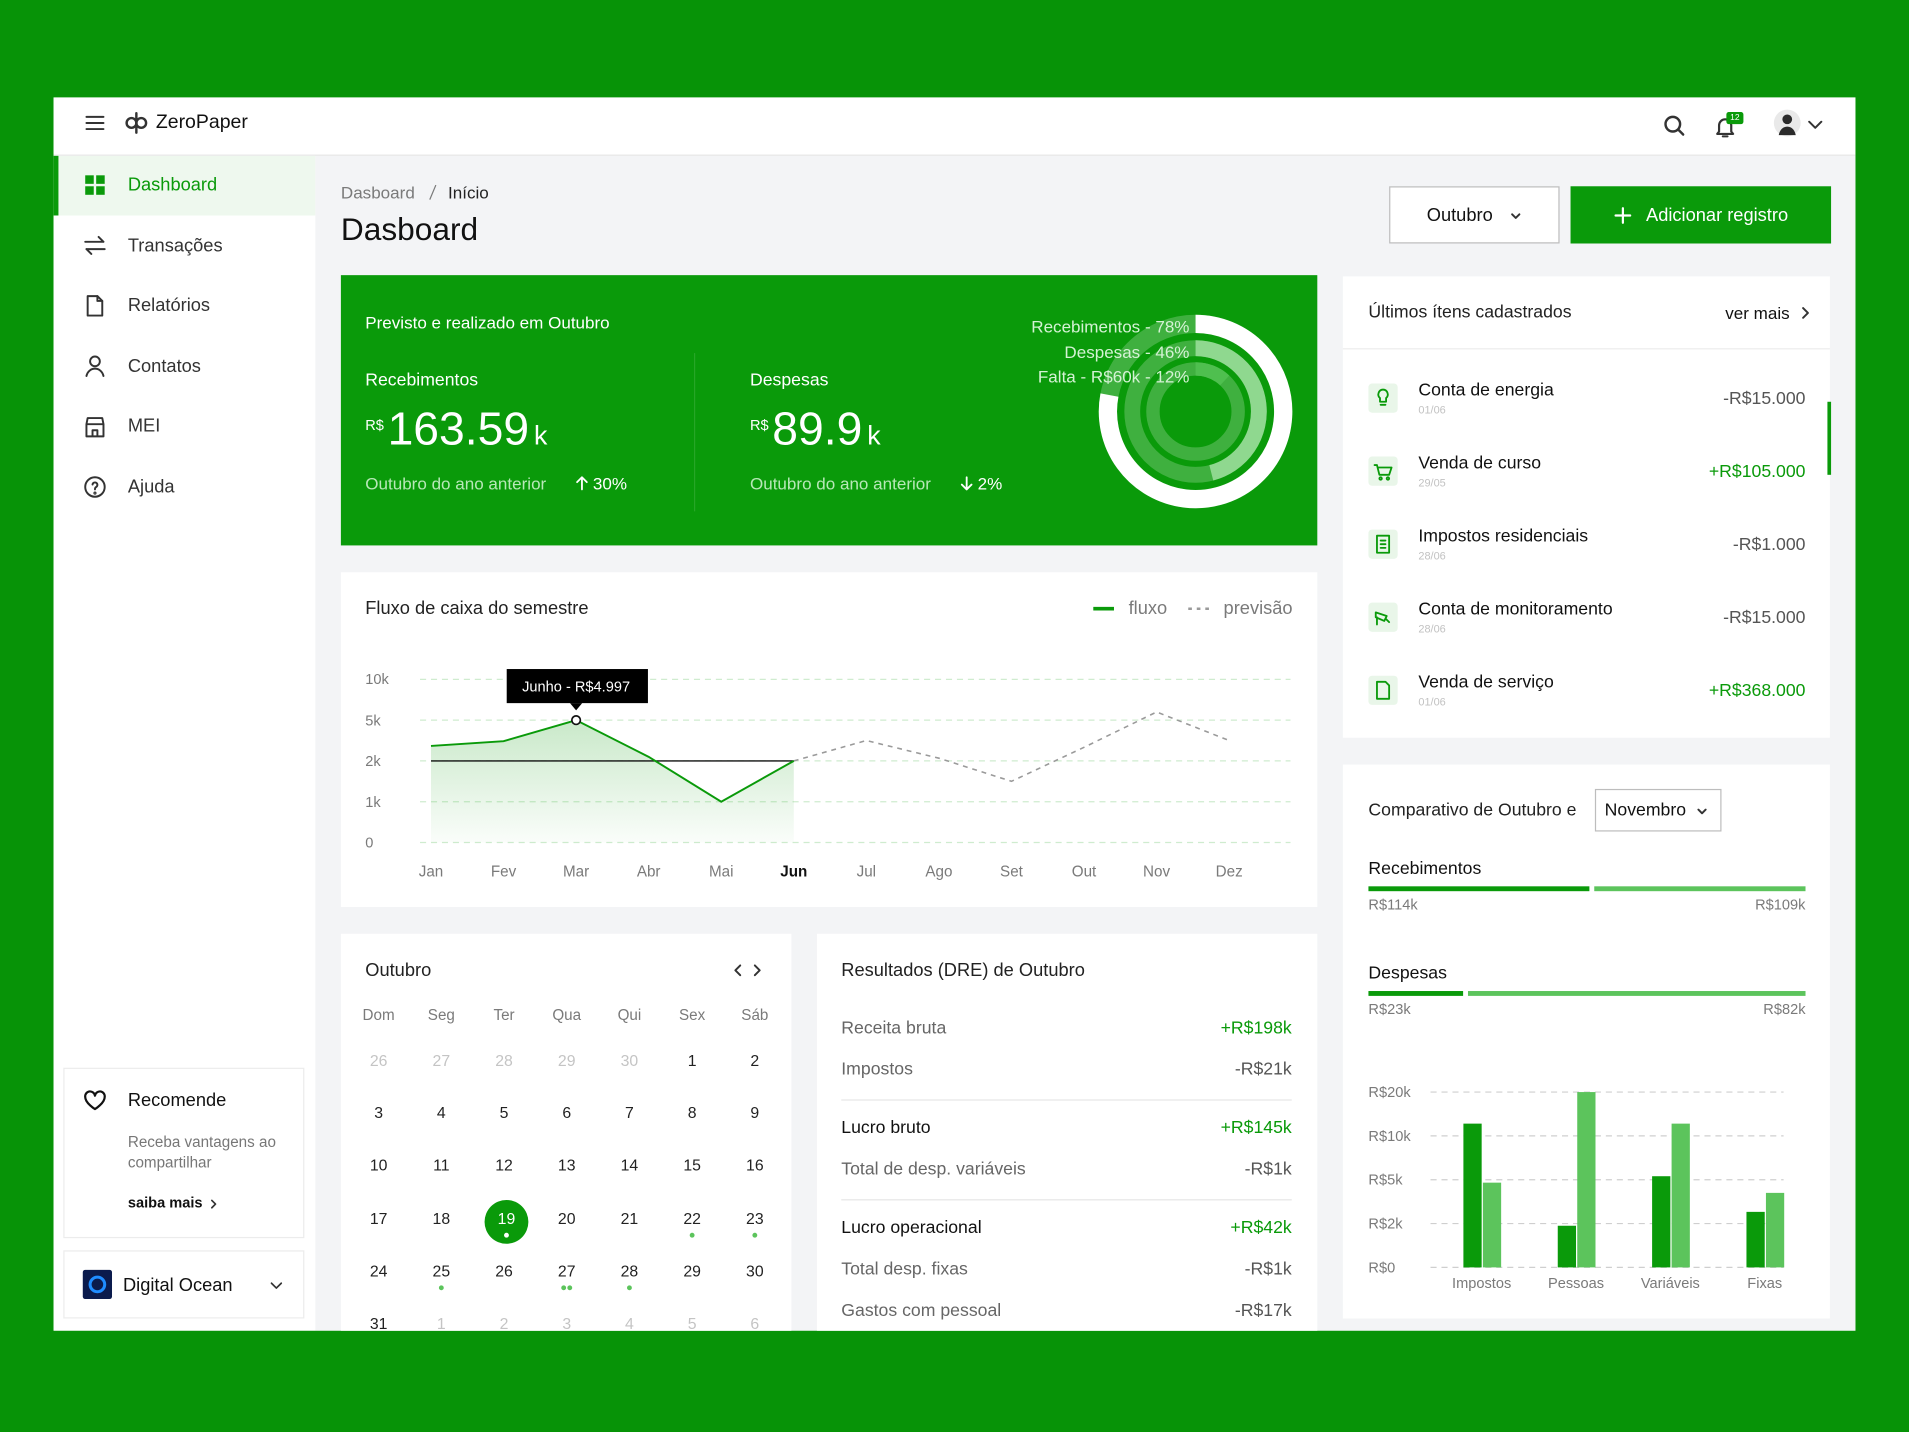 Image resolution: width=1909 pixels, height=1432 pixels. Describe the element at coordinates (692, 1165) in the screenshot. I see `calendar-day: 15` at that location.